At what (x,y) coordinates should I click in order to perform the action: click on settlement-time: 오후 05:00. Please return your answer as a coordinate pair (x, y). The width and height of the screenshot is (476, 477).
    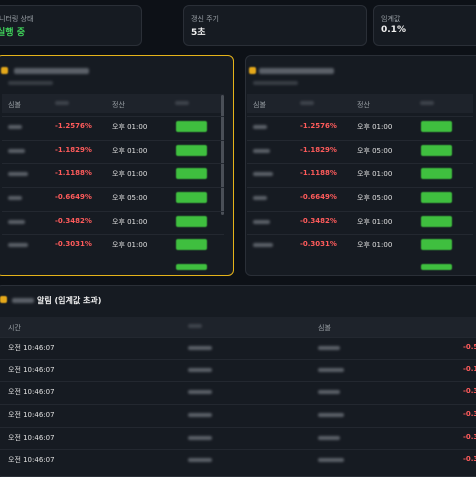
    Looking at the image, I should click on (375, 151).